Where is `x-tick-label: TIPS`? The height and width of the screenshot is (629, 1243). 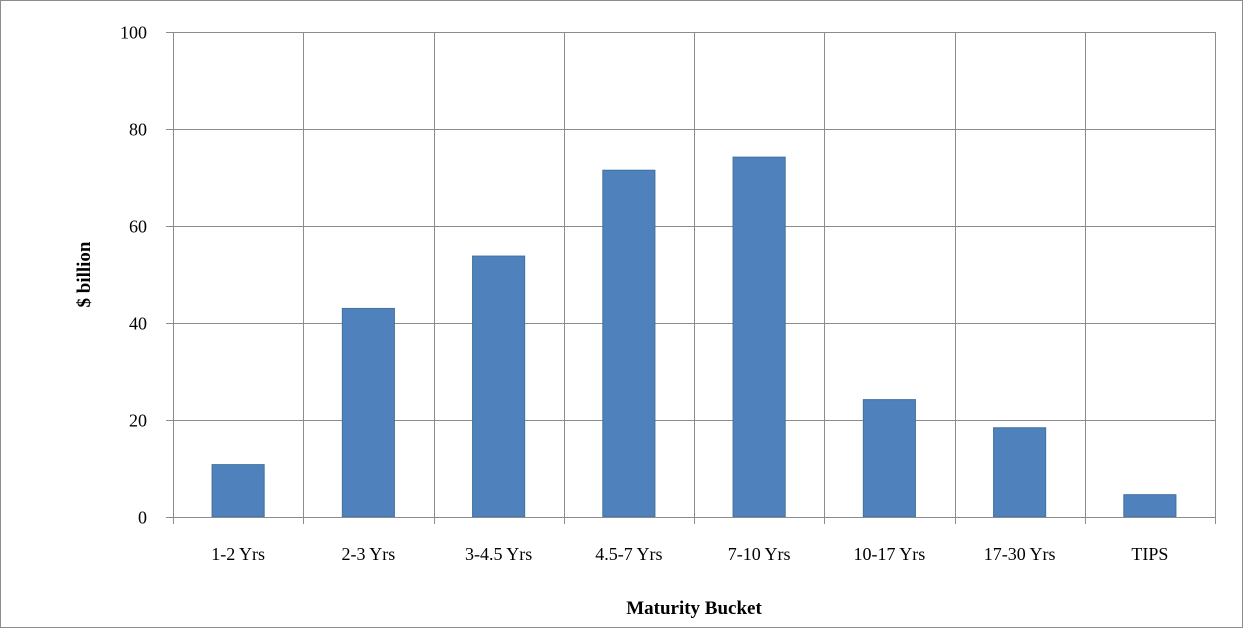
x-tick-label: TIPS is located at coordinates (1149, 554).